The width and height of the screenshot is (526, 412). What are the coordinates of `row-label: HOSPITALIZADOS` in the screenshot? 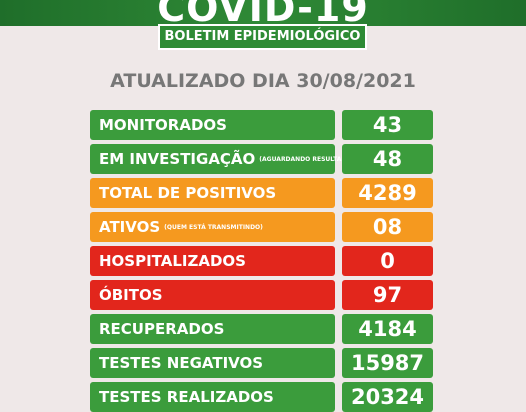 It's located at (212, 261).